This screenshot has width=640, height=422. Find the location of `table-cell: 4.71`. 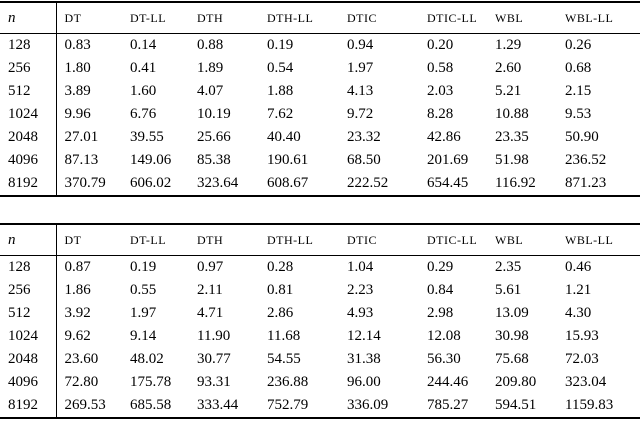

table-cell: 4.71 is located at coordinates (210, 313).